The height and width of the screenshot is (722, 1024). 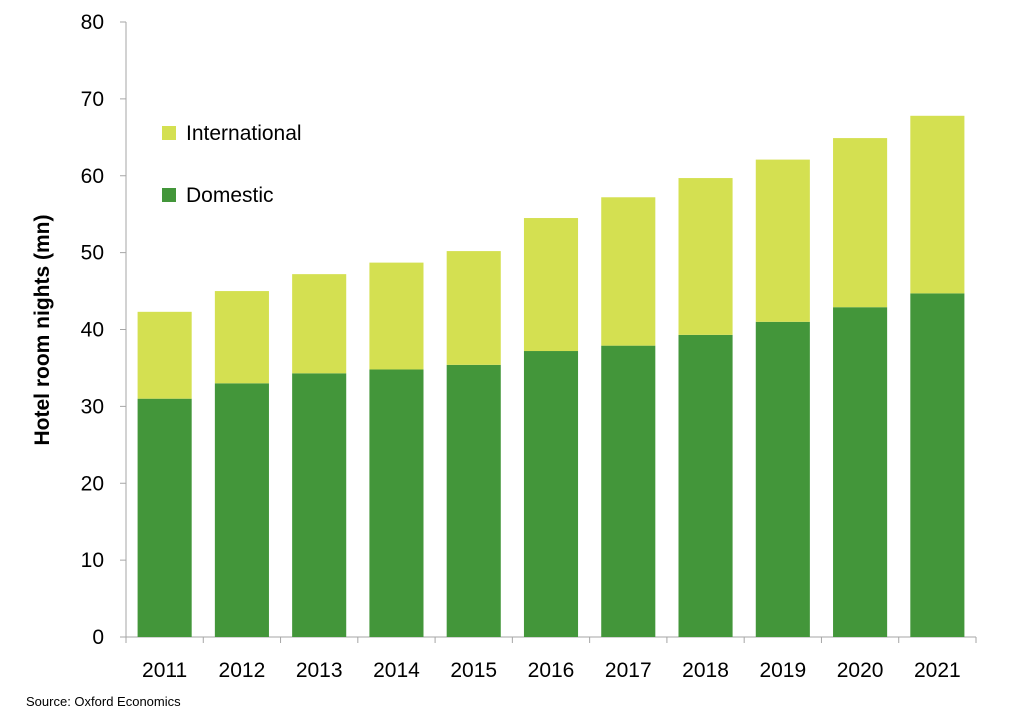 What do you see at coordinates (782, 240) in the screenshot?
I see `bar-international-2019` at bounding box center [782, 240].